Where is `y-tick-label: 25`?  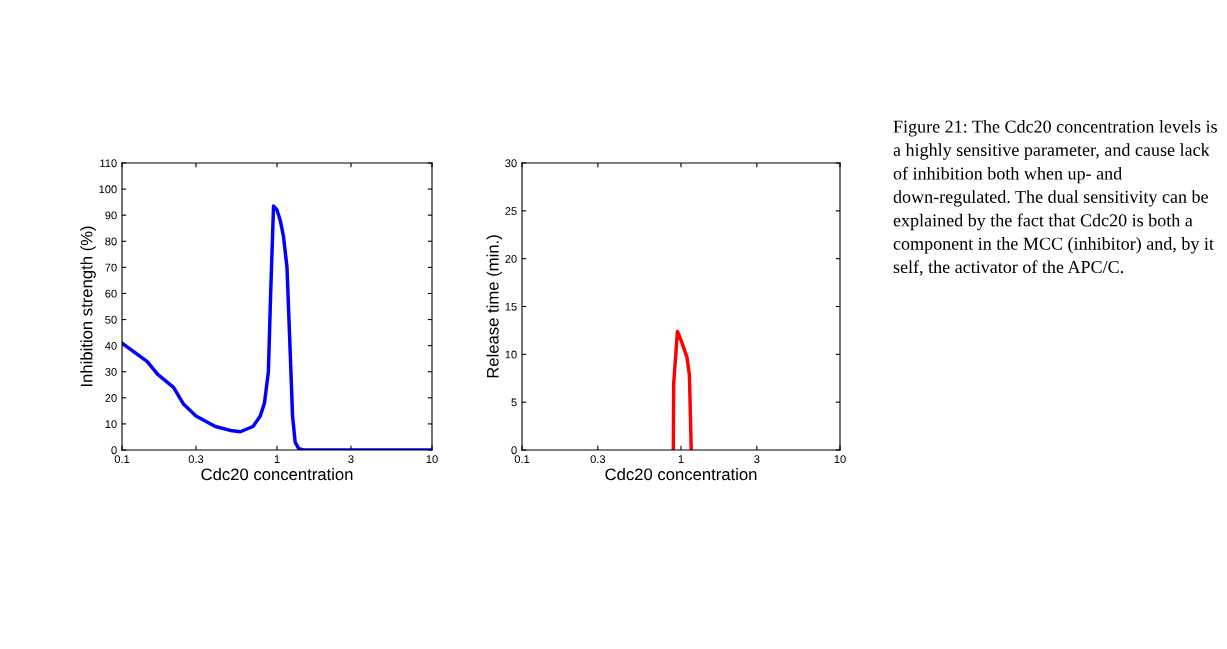 y-tick-label: 25 is located at coordinates (511, 211).